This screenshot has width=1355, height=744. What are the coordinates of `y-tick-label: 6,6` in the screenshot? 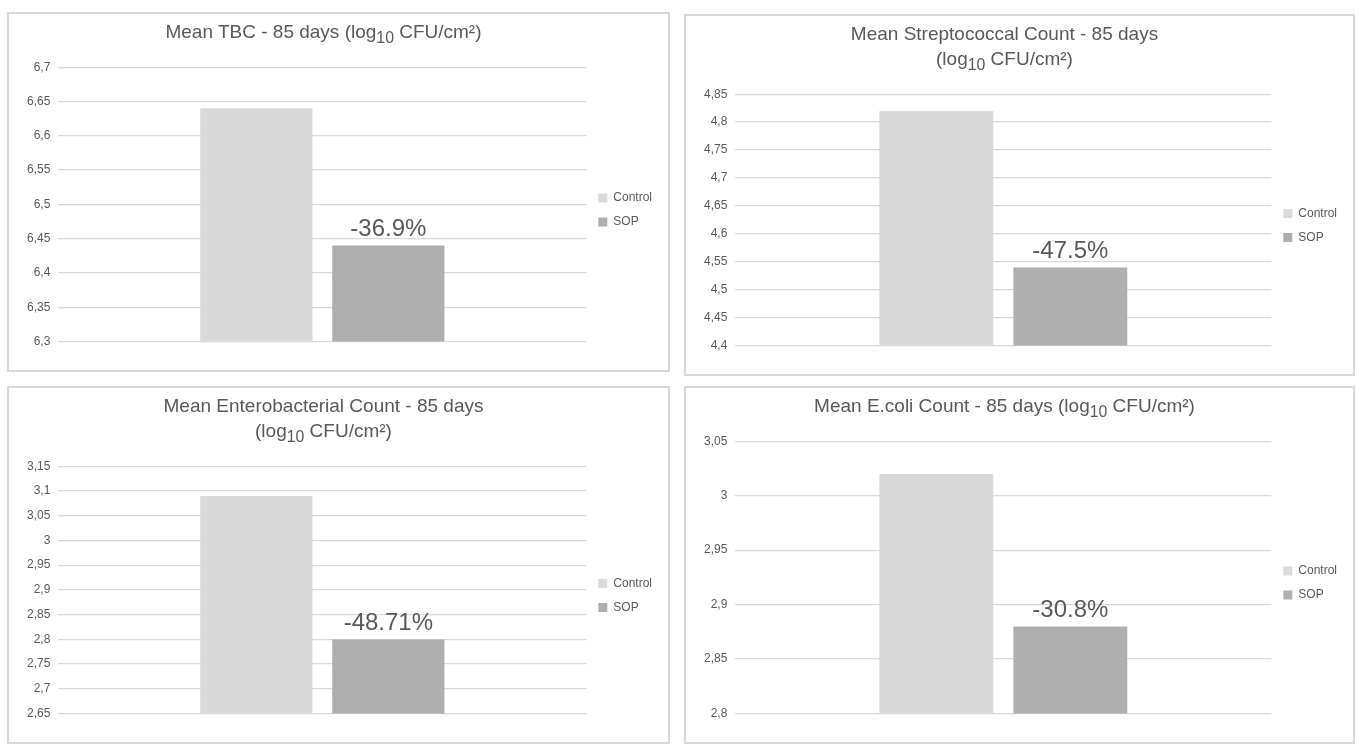 It's located at (42, 135).